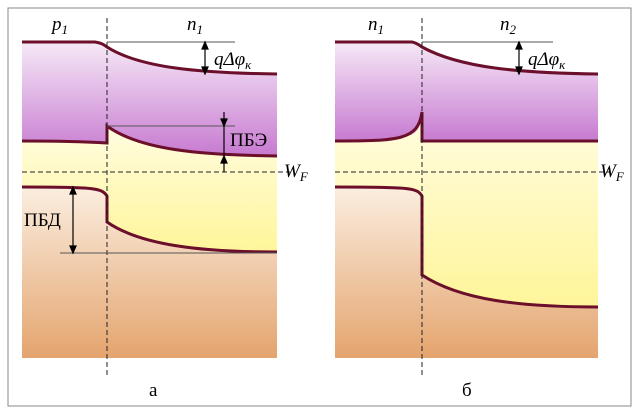 The width and height of the screenshot is (639, 414). What do you see at coordinates (195, 25) in the screenshot?
I see `panel-a-right-region-label: n1` at bounding box center [195, 25].